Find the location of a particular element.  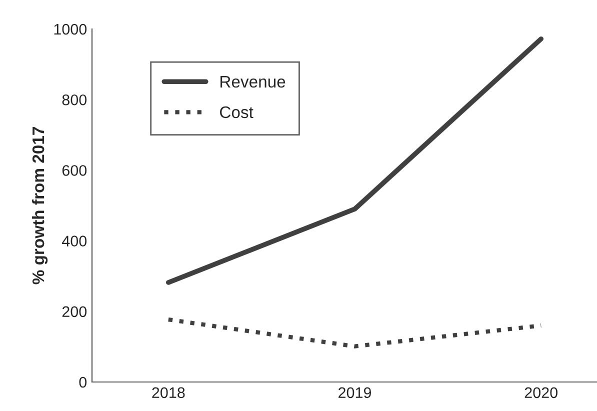

x-tick-label: 2018 is located at coordinates (168, 392).